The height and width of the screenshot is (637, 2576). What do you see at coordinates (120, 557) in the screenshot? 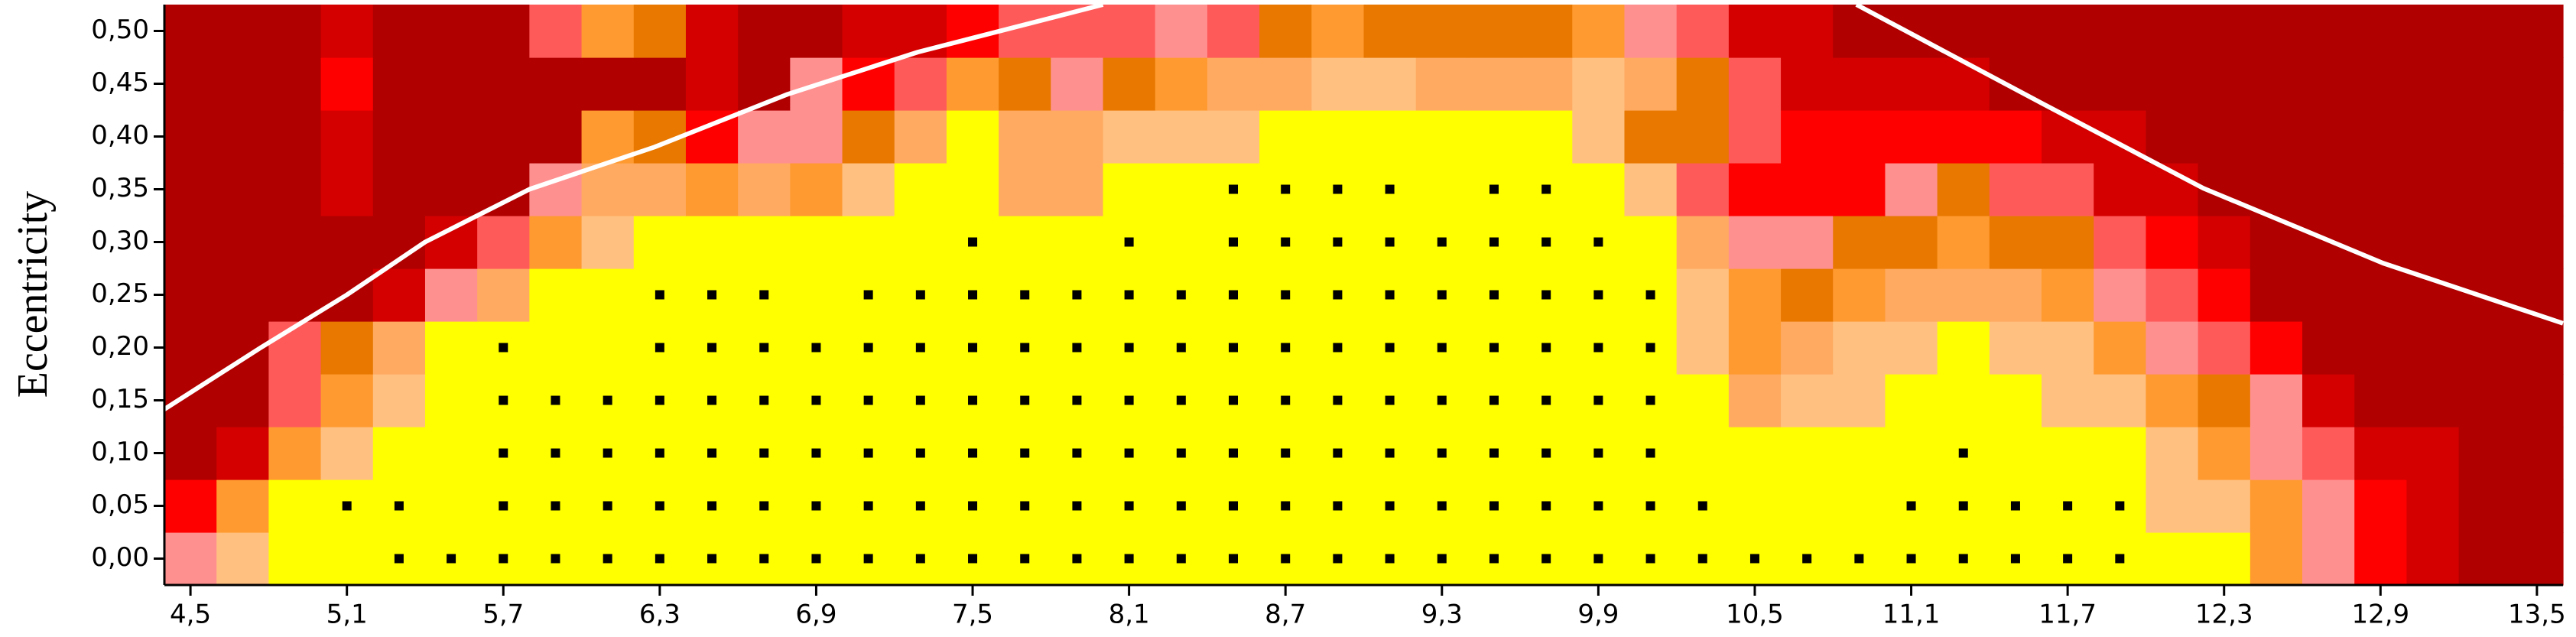
I see `y-tick-label: 0,00` at bounding box center [120, 557].